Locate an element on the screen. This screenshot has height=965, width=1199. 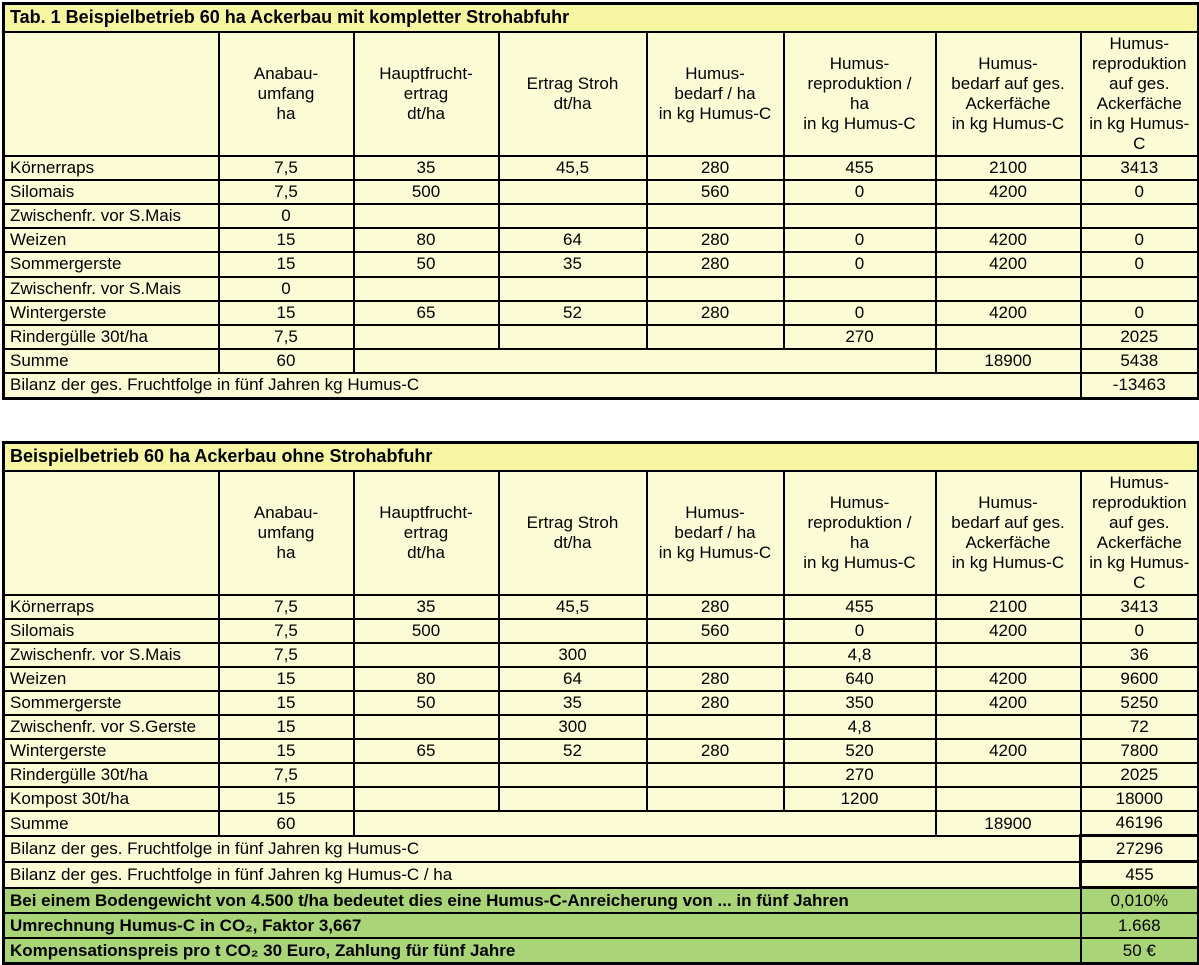
table-row: Sommergerste 15 50 35 280 350 4200 5250 is located at coordinates (600, 703).